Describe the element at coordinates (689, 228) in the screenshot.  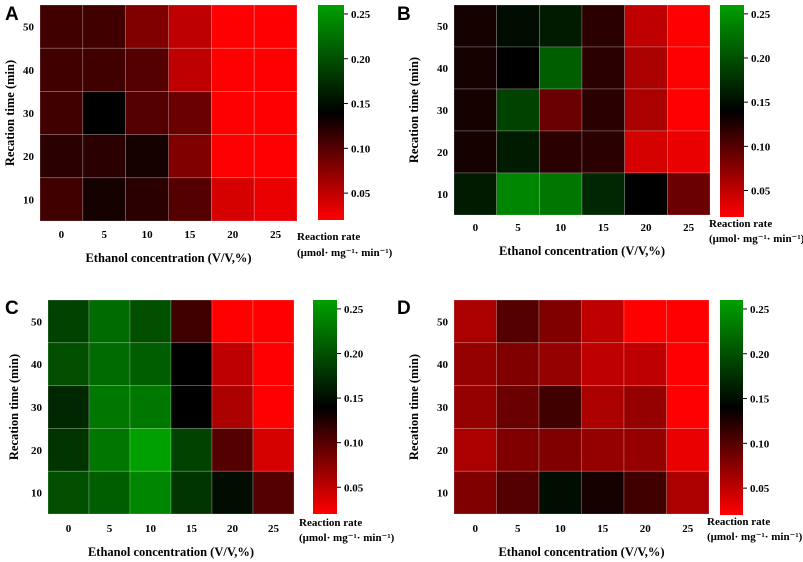
I see `x-tick-label: 25` at that location.